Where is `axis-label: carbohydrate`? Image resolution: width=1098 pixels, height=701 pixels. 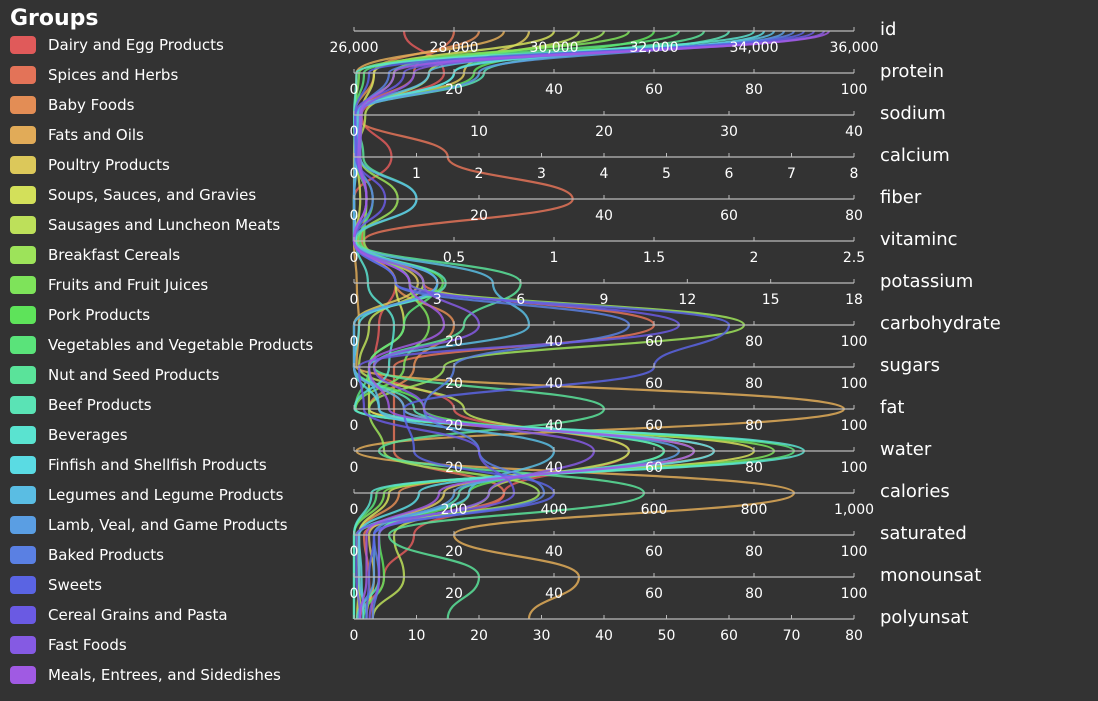 axis-label: carbohydrate is located at coordinates (940, 323).